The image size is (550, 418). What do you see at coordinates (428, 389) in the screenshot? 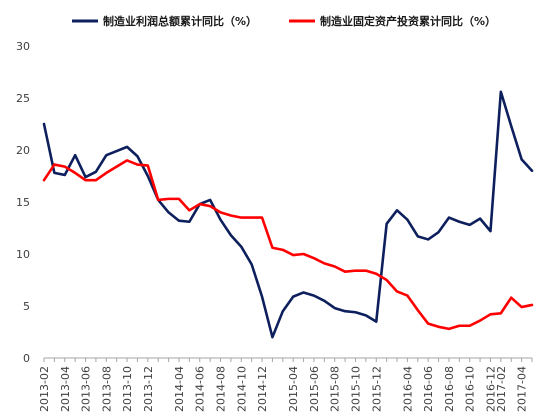
I see `x-tick-label: 2016-06` at bounding box center [428, 389].